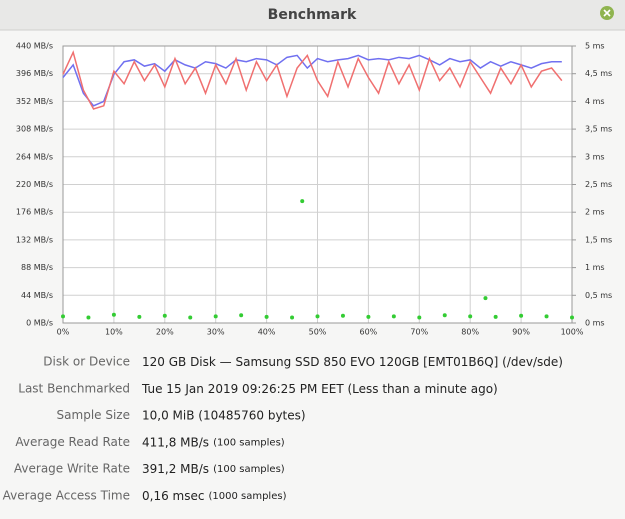  What do you see at coordinates (34, 212) in the screenshot?
I see `y-tick-label: 176 MB/s` at bounding box center [34, 212].